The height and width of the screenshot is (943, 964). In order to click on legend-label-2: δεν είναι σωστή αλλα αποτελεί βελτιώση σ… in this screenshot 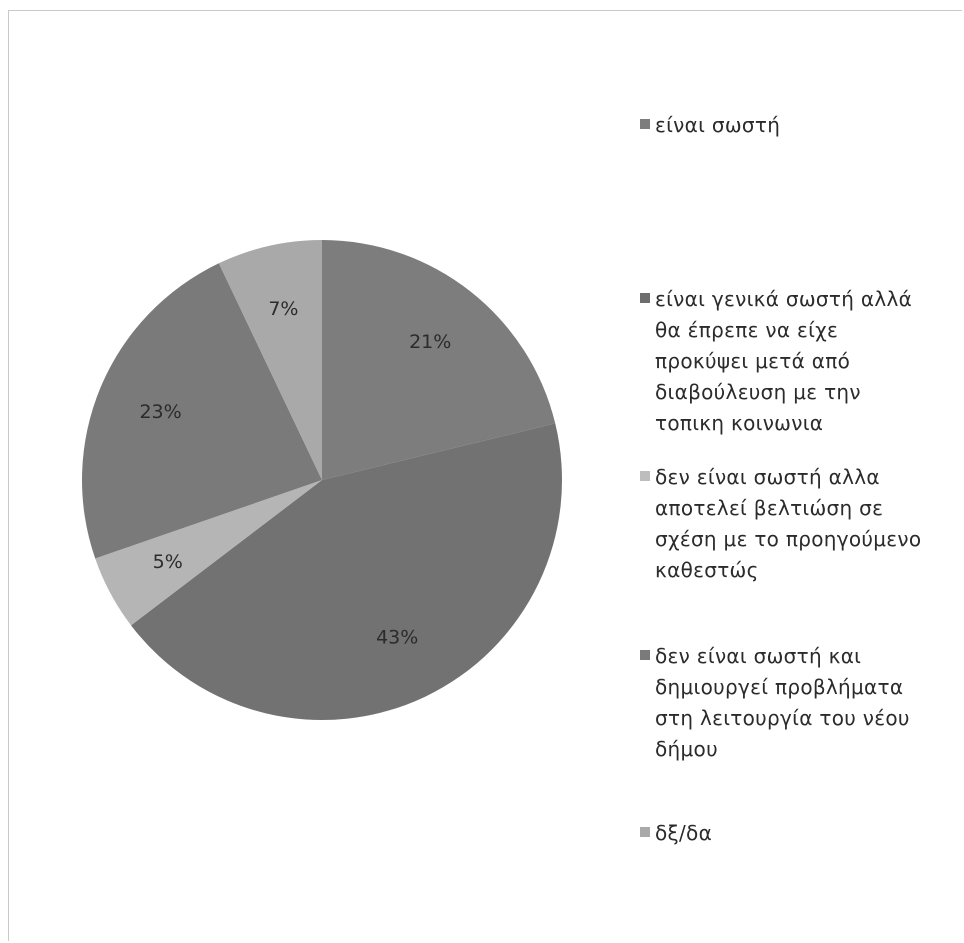, I will do `click(788, 523)`.